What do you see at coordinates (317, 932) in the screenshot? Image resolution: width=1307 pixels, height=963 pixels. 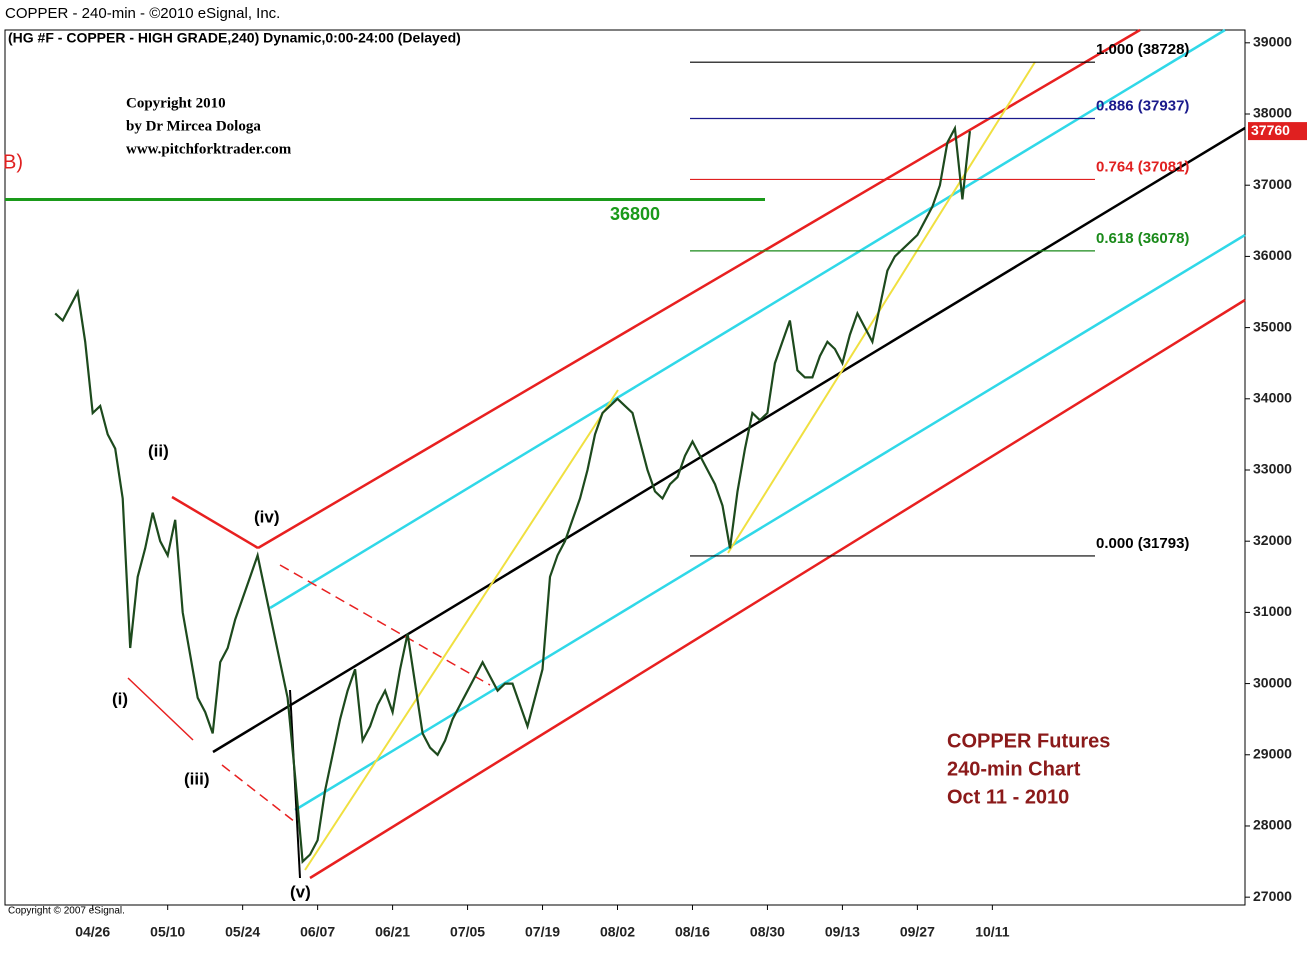 I see `x-tick-label: 06/07` at bounding box center [317, 932].